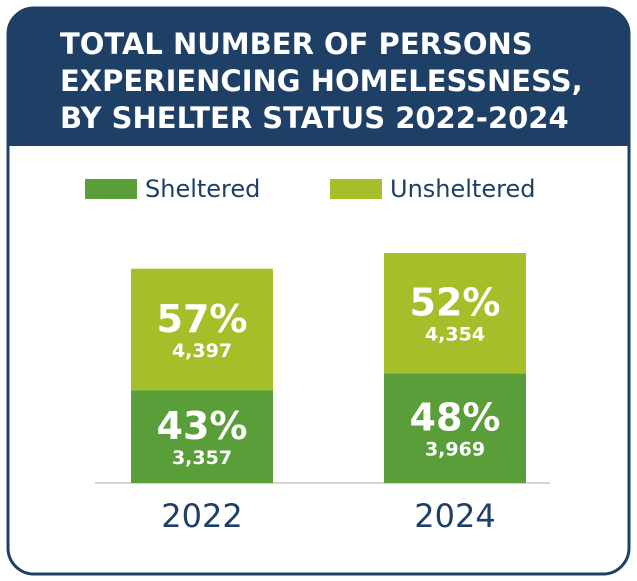 Image resolution: width=637 pixels, height=581 pixels. I want to click on legend-label: Sheltered, so click(202, 189).